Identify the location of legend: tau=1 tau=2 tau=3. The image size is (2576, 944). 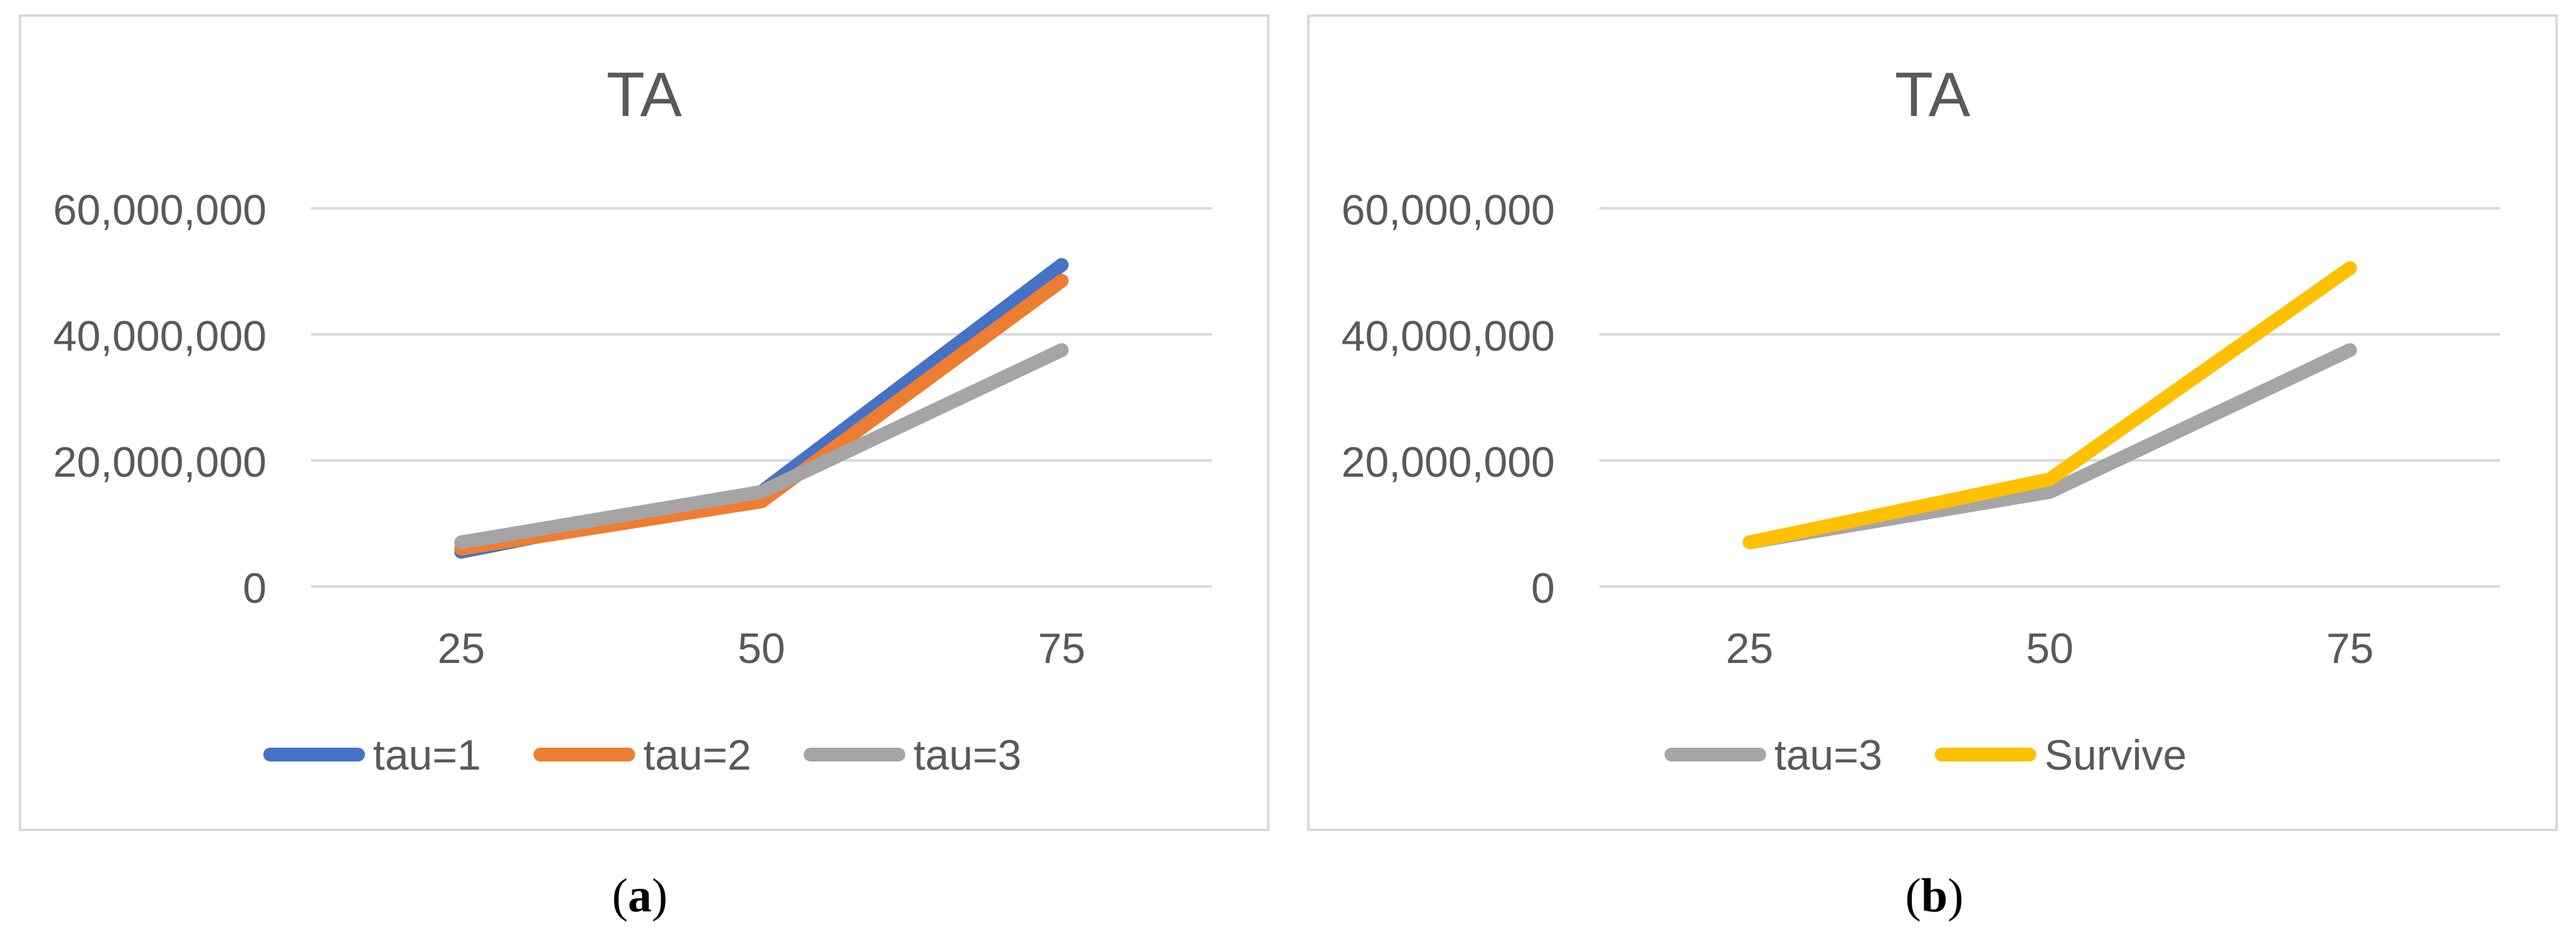
(642, 755).